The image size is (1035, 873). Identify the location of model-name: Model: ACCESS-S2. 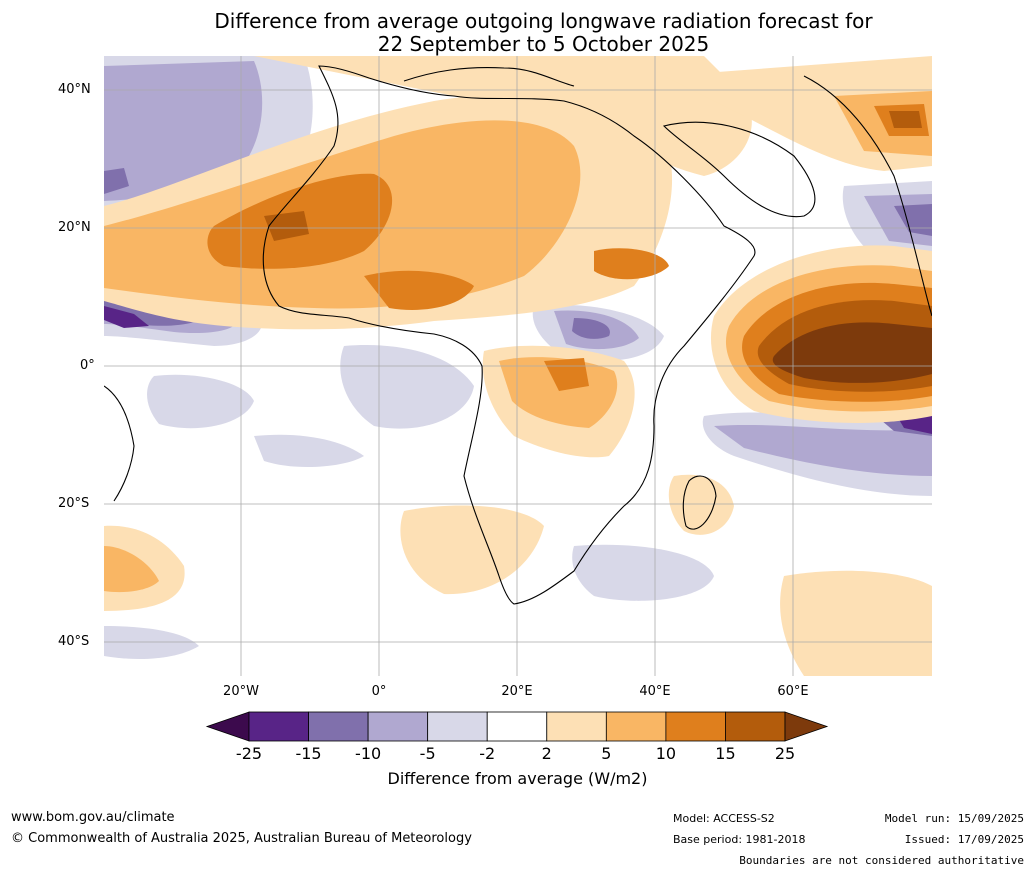
(724, 818).